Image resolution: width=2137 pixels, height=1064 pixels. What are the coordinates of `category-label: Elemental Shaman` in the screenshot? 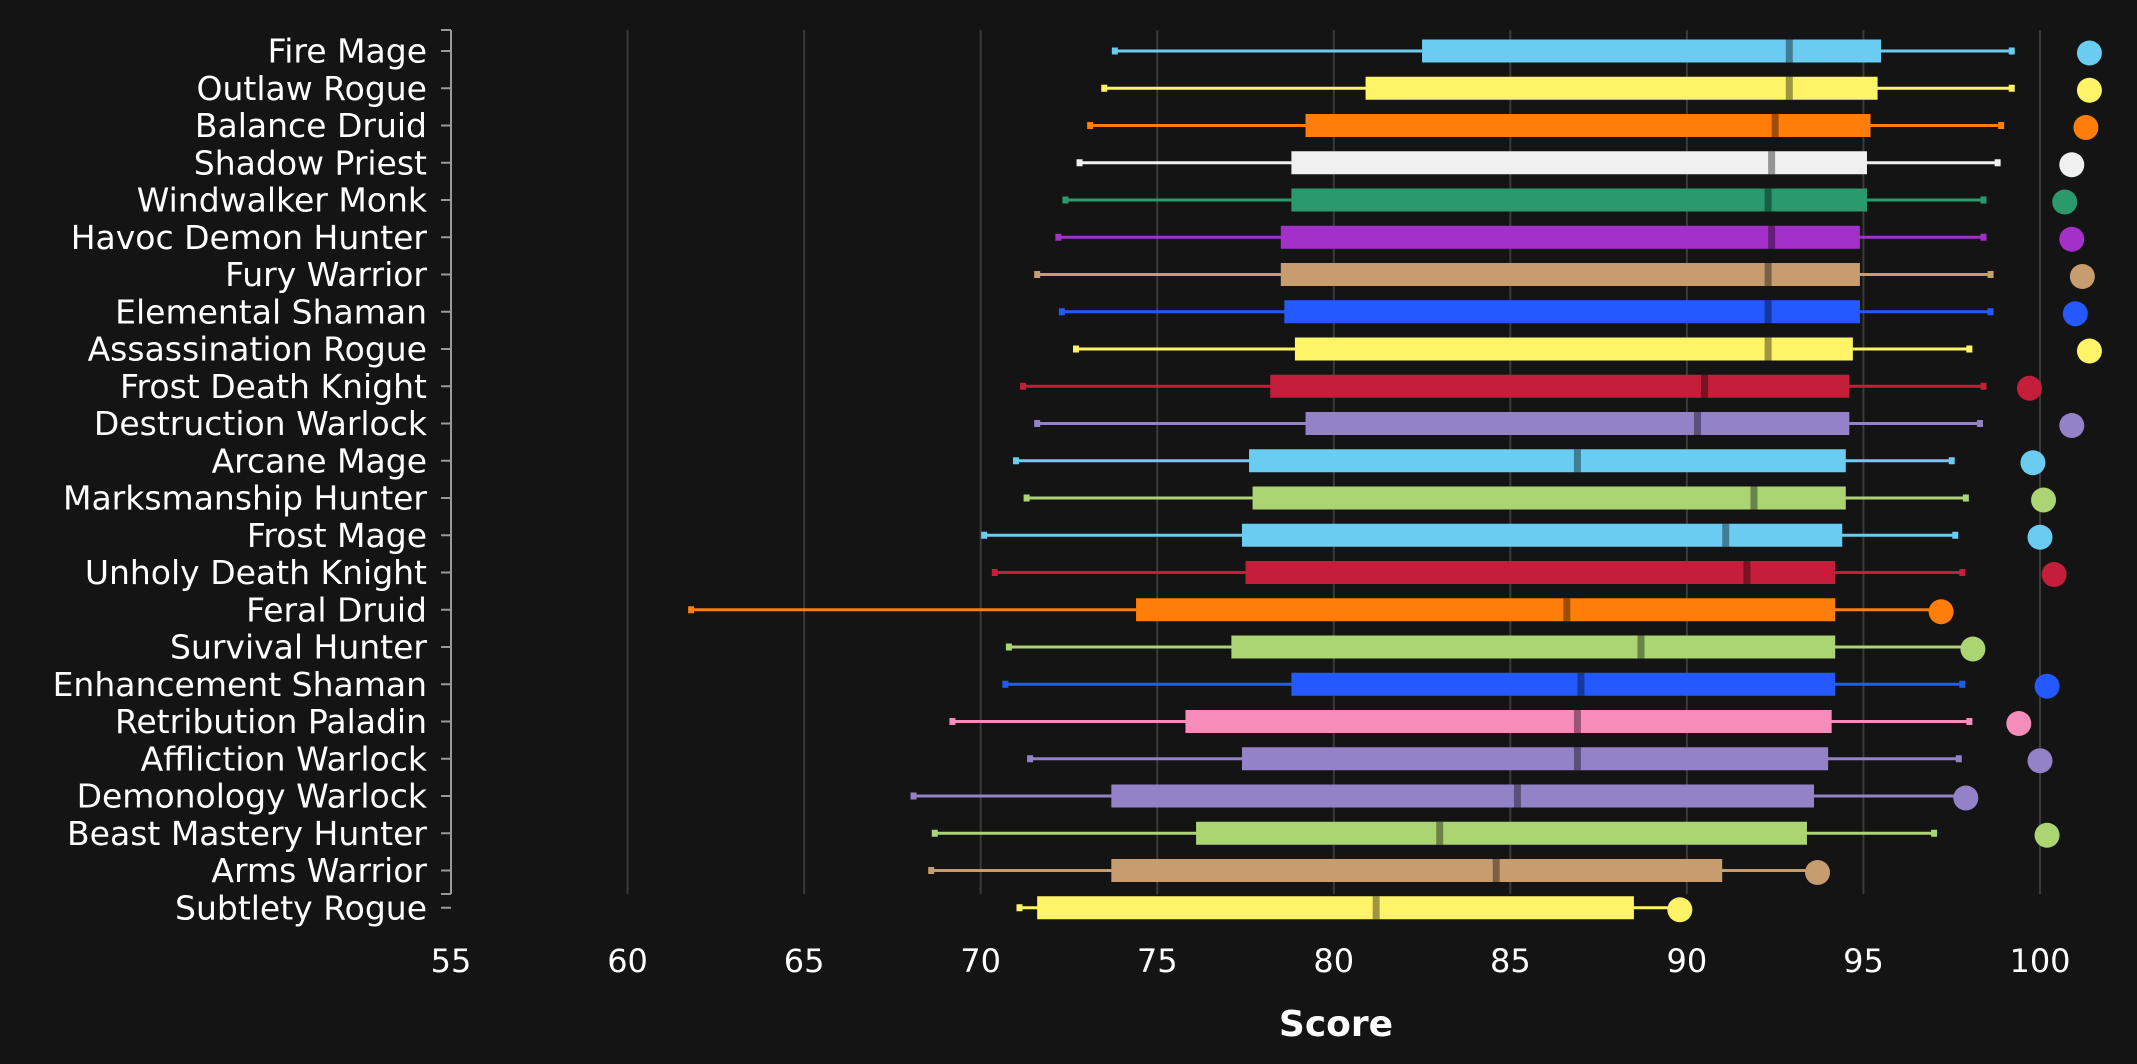 It's located at (271, 311).